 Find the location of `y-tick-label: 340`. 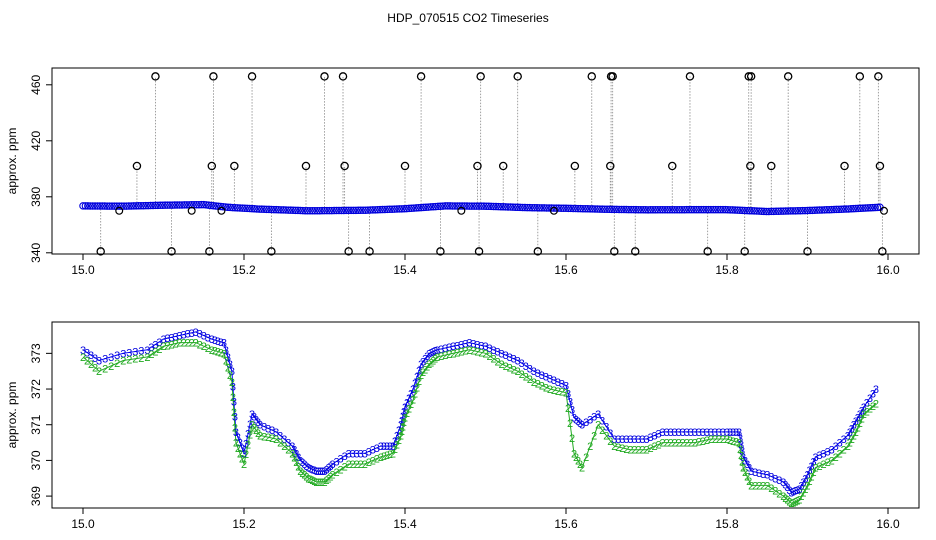

y-tick-label: 340 is located at coordinates (36, 252).